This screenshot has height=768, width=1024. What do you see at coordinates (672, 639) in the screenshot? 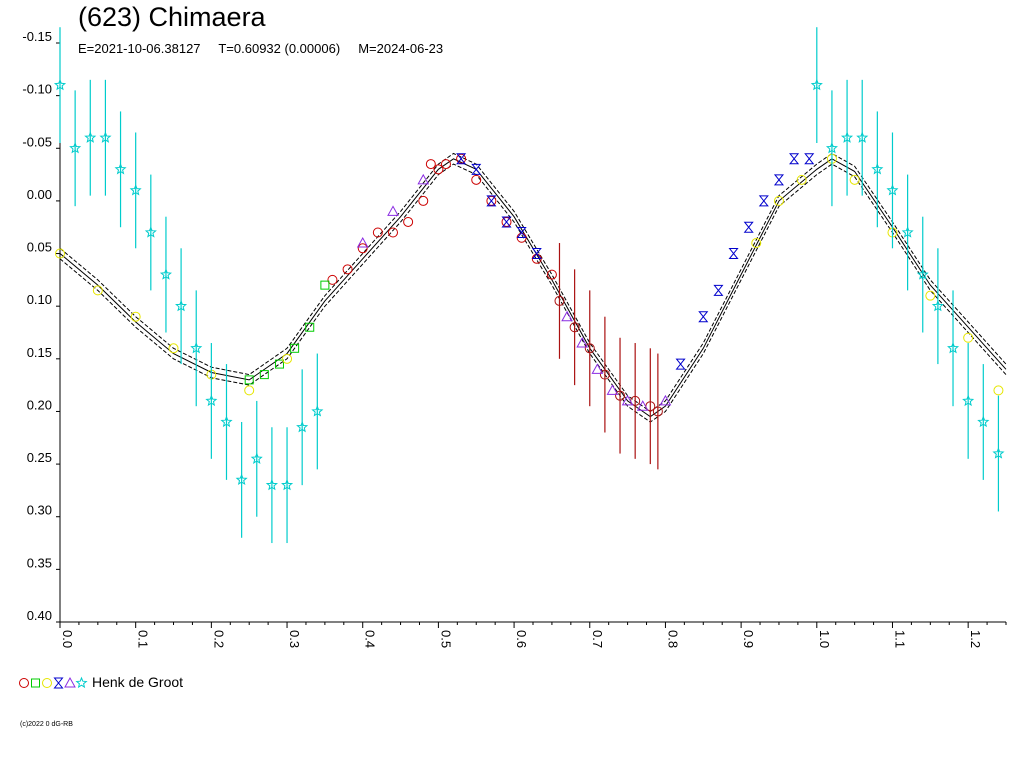
I see `x-tick-label: 0.8` at bounding box center [672, 639].